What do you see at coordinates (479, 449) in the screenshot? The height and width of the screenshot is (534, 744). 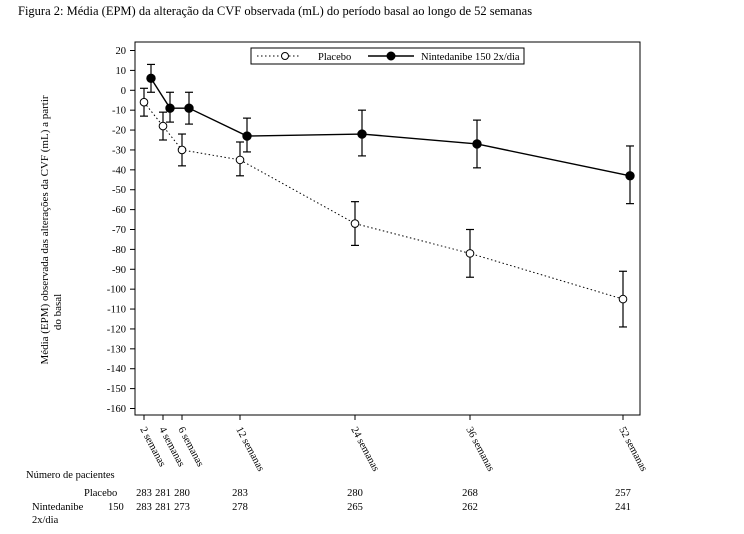 I see `x-tick-label: 36 semanas` at bounding box center [479, 449].